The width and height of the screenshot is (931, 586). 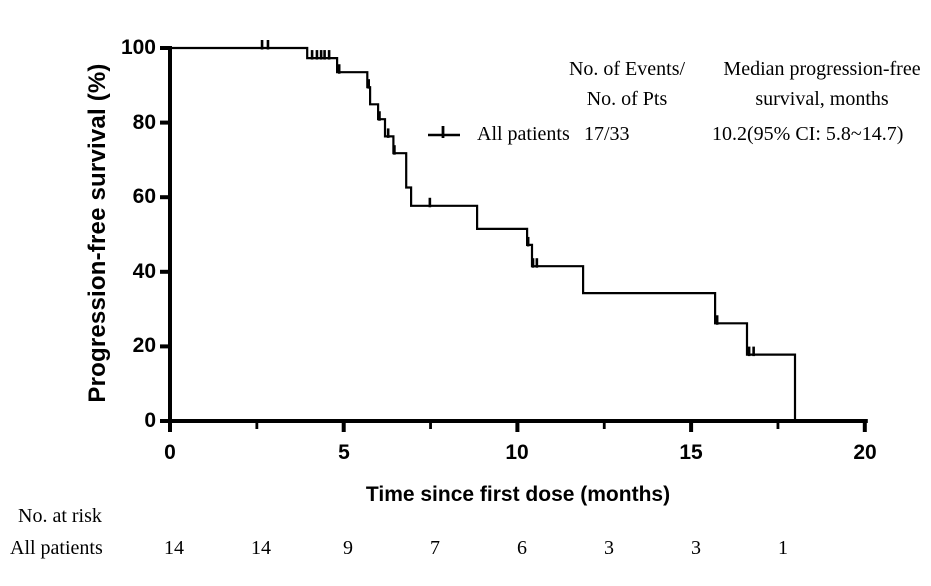 I want to click on legend-events-value: 17/33, so click(x=607, y=134).